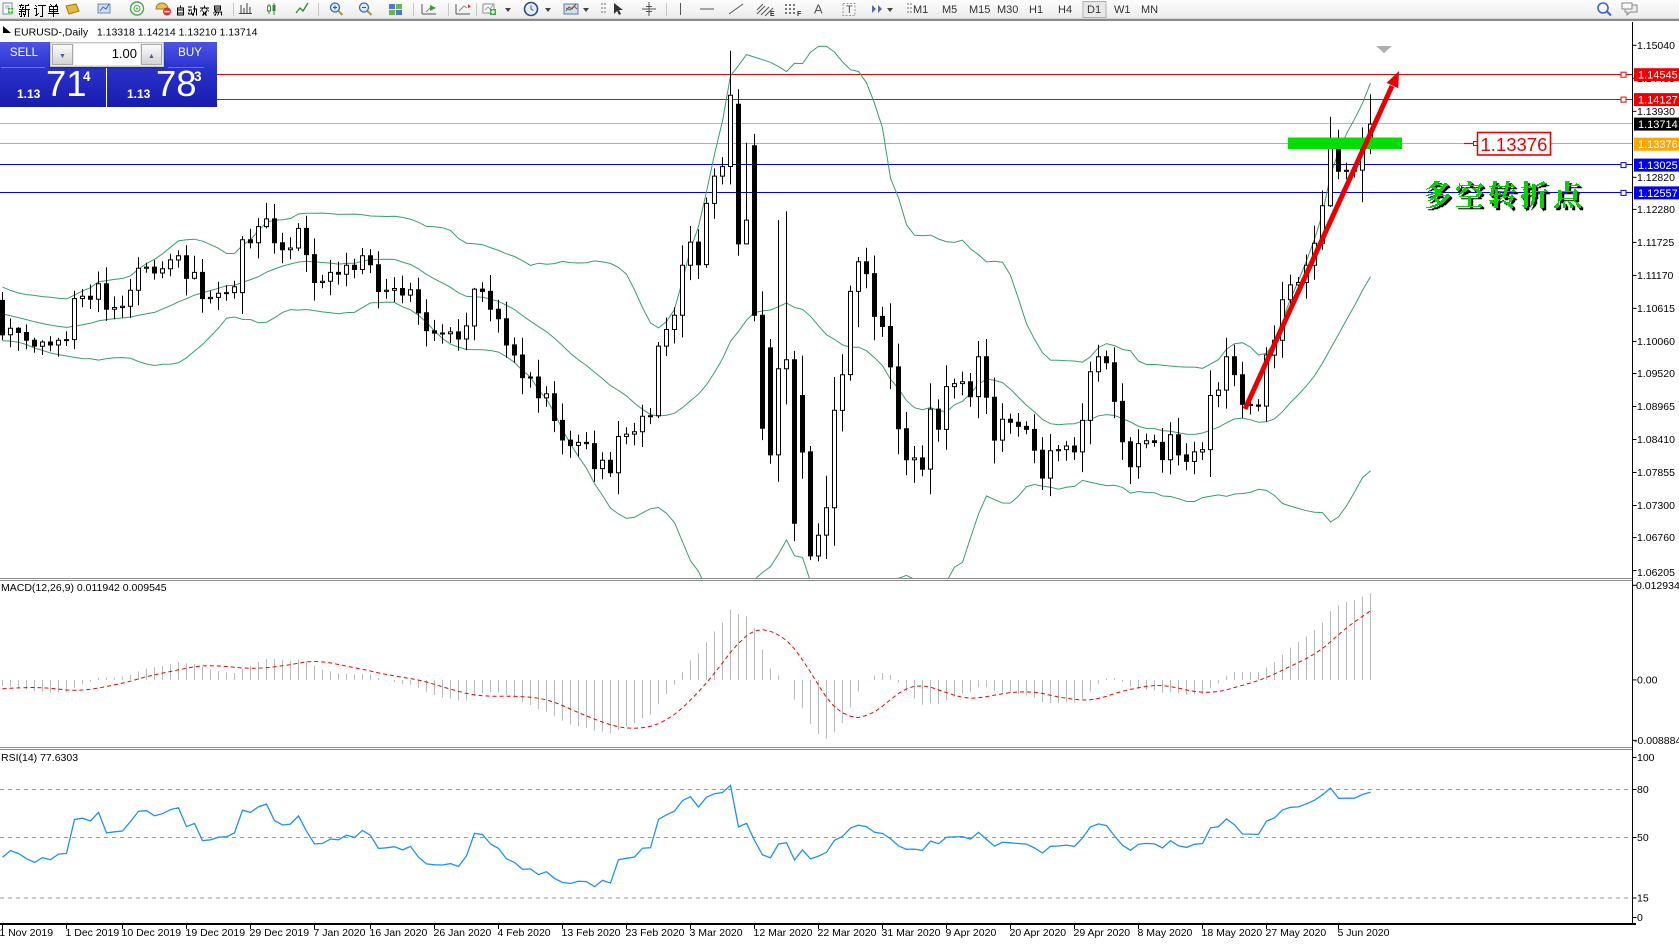 The width and height of the screenshot is (1679, 945). I want to click on svg-text: 10 Dec 2019, so click(152, 933).